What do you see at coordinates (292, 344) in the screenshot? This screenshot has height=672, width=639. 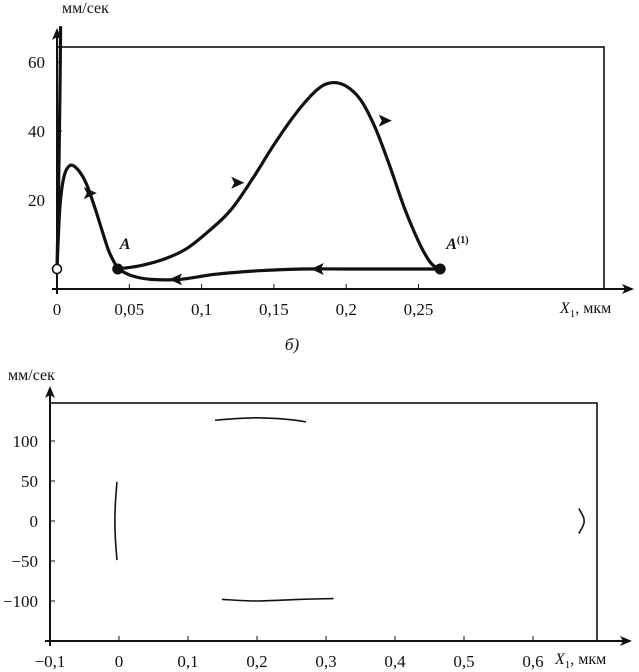 I see `panel-caption: б)` at bounding box center [292, 344].